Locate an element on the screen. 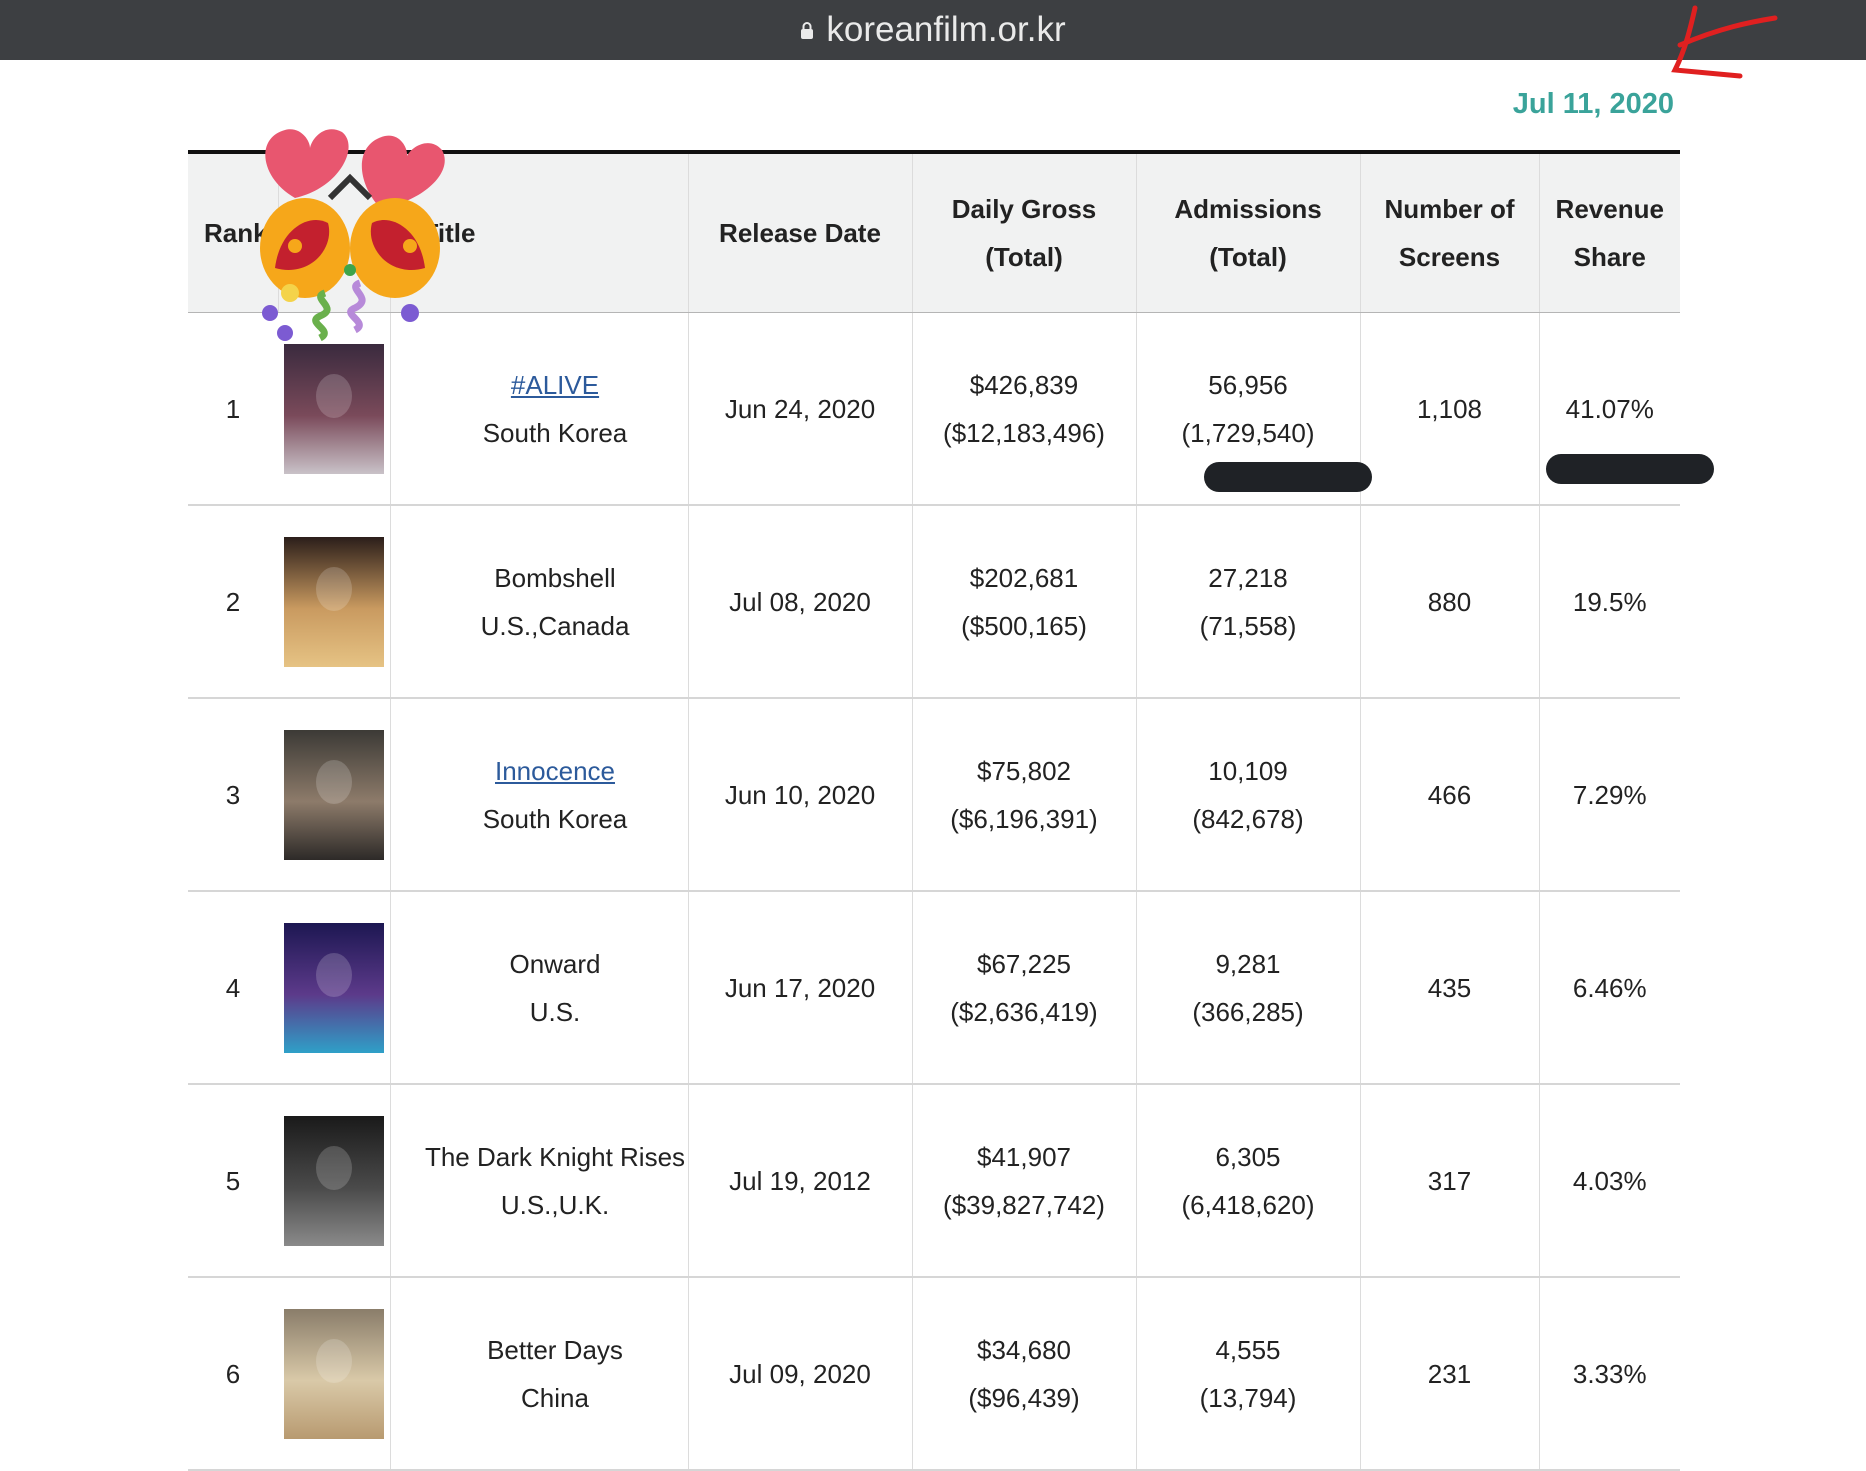 The image size is (1866, 1471). daily-gross: $41,907 is located at coordinates (1024, 1156).